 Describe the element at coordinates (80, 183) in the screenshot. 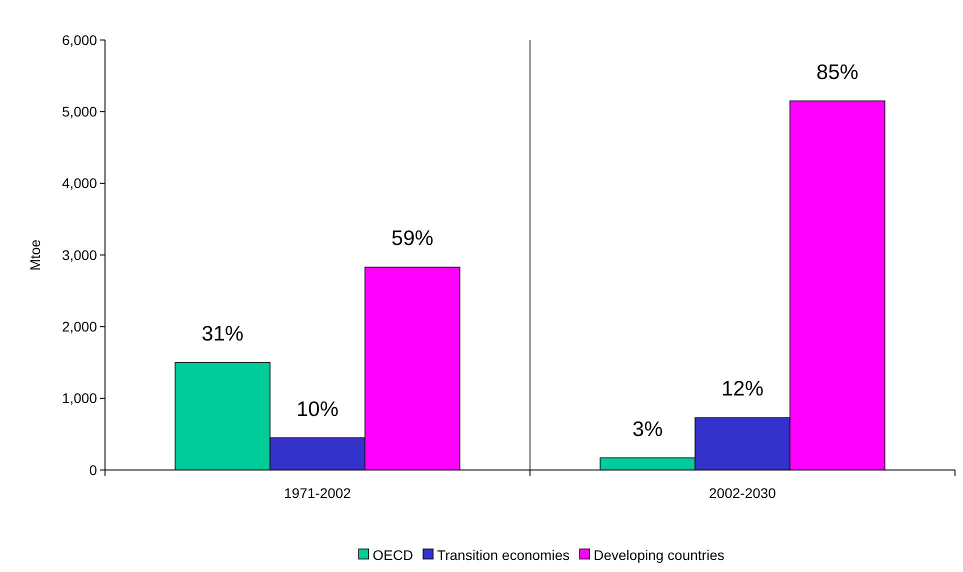

I see `y-tick-label: 4,000` at that location.